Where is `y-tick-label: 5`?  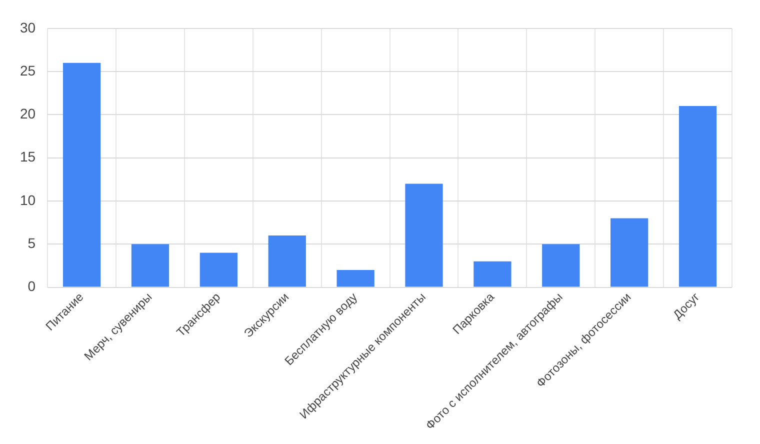 y-tick-label: 5 is located at coordinates (32, 242).